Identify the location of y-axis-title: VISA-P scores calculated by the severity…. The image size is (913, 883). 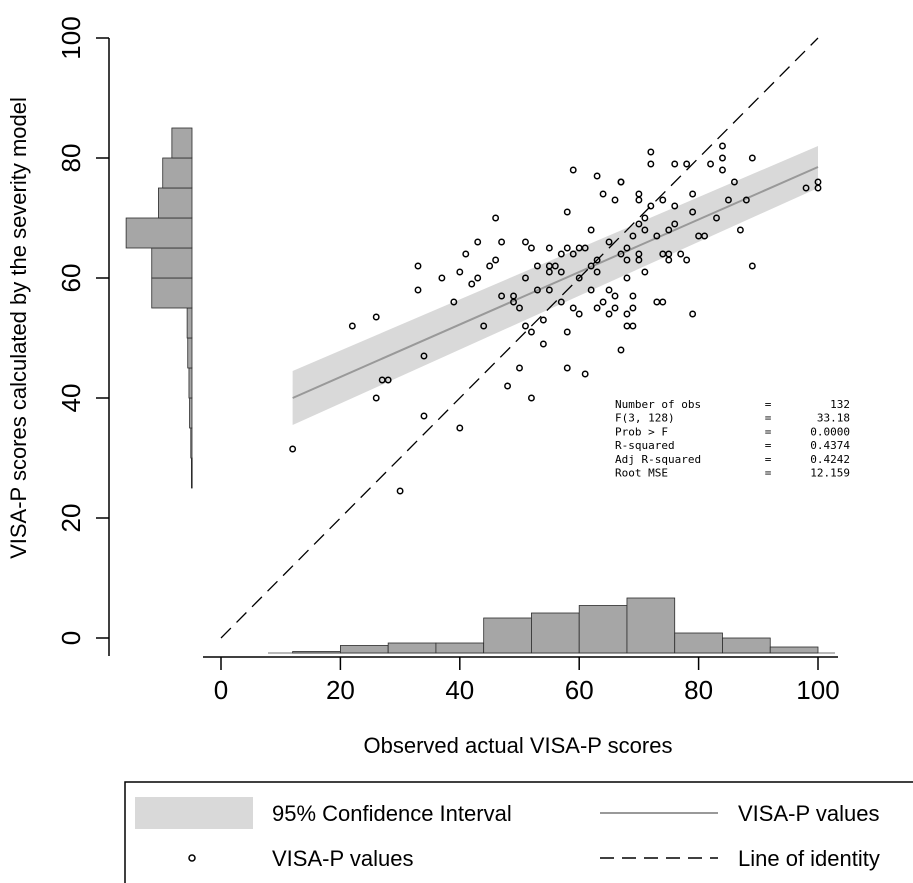
(18, 328).